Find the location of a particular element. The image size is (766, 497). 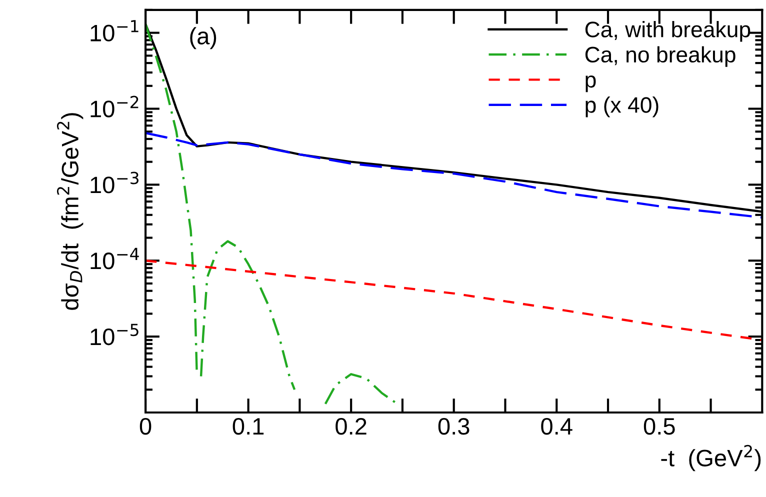

x-tick-label: 0.4 is located at coordinates (556, 426).